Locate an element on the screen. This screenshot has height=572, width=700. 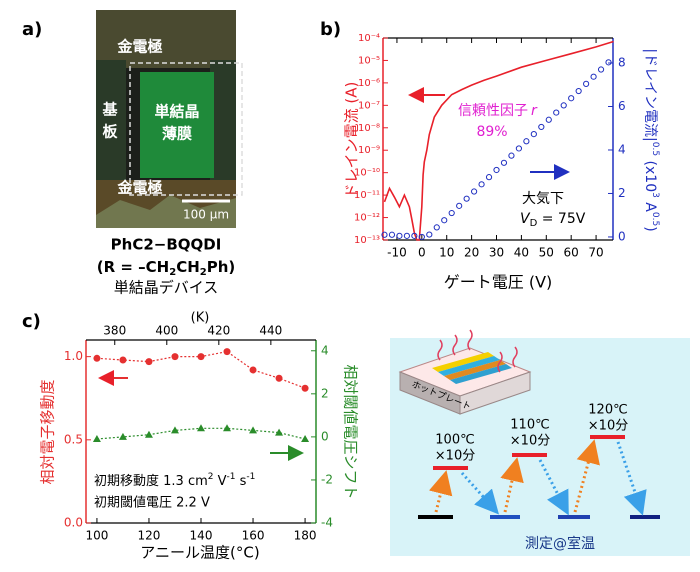
annotation-part: 初期移動度 1.3 cm is located at coordinates (151, 481).